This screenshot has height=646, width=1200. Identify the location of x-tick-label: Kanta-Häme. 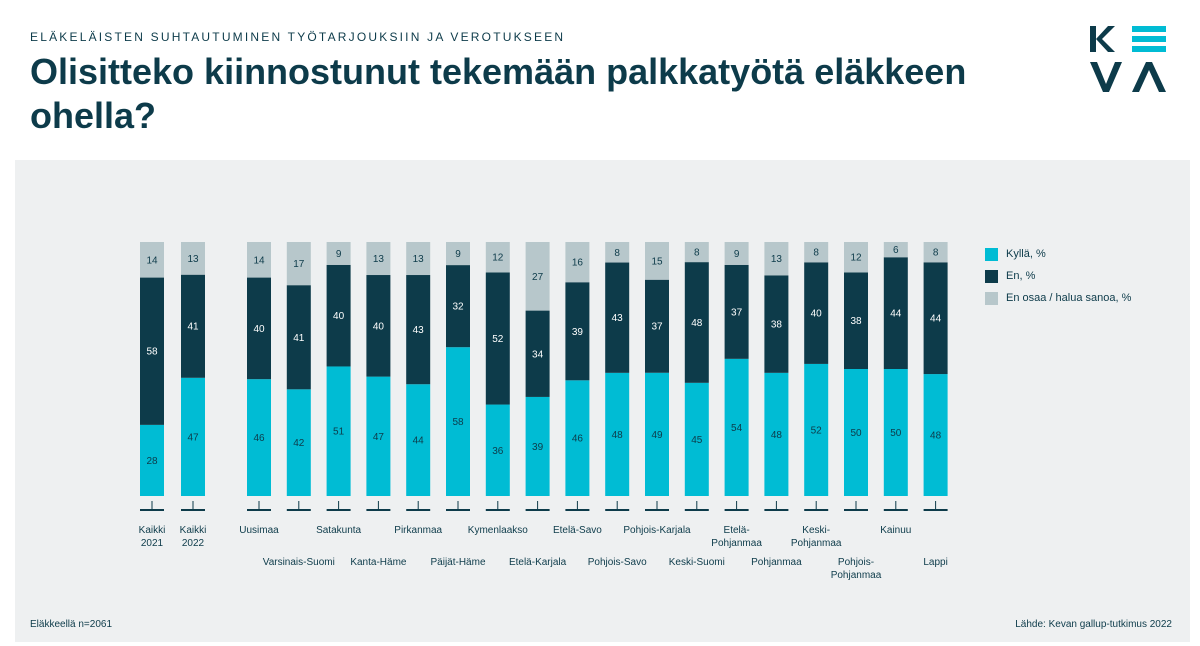
(378, 562).